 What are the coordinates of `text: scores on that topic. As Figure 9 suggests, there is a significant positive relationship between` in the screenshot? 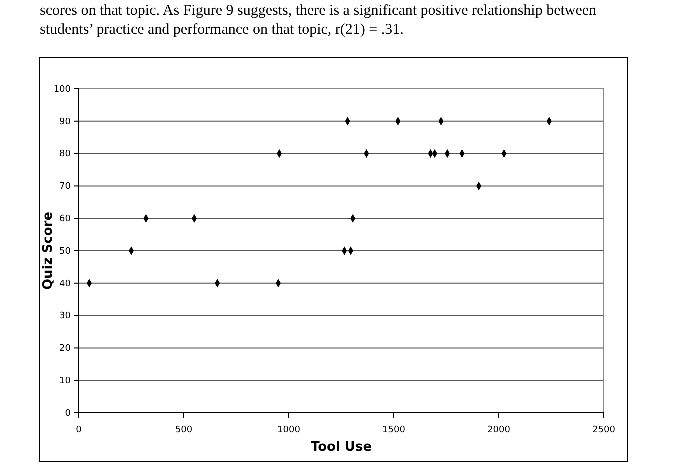 It's located at (319, 11).